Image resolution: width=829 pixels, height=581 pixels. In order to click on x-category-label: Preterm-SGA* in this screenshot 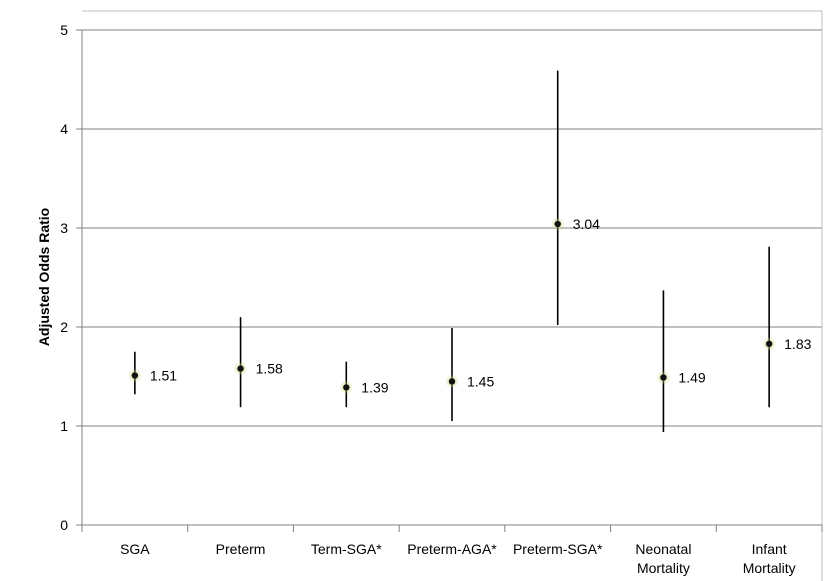, I will do `click(558, 549)`.